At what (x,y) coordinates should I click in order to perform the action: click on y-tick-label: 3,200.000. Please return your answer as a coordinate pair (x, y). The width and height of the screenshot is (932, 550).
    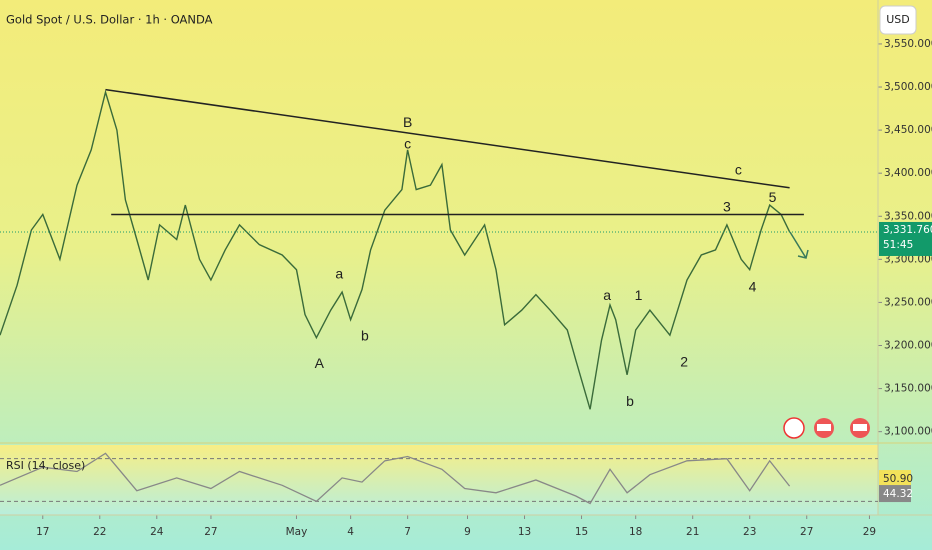
    Looking at the image, I should click on (908, 346).